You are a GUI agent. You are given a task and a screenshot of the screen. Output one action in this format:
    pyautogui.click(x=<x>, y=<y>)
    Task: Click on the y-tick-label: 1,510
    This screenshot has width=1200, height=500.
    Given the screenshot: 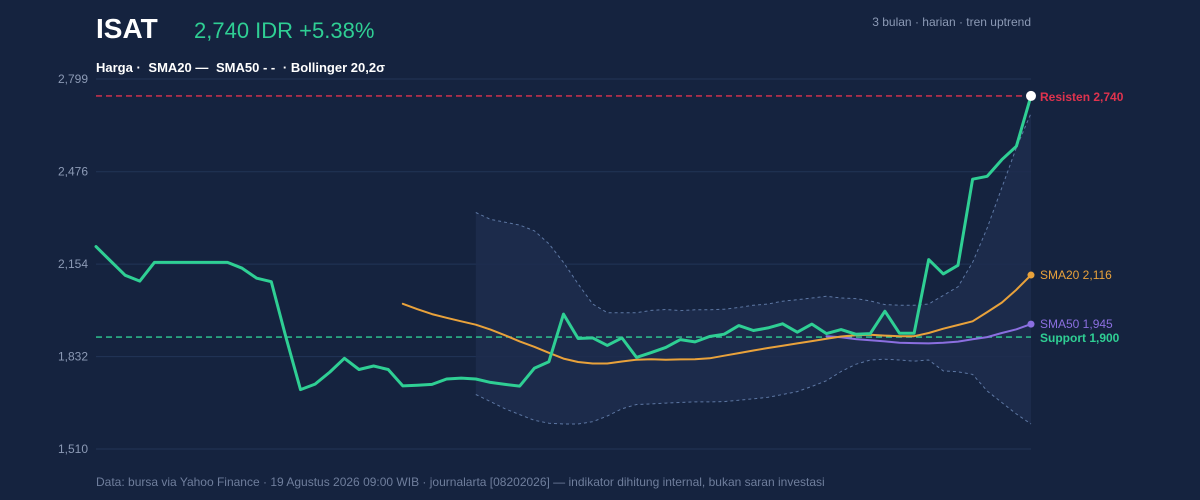 What is the action you would take?
    pyautogui.click(x=73, y=449)
    